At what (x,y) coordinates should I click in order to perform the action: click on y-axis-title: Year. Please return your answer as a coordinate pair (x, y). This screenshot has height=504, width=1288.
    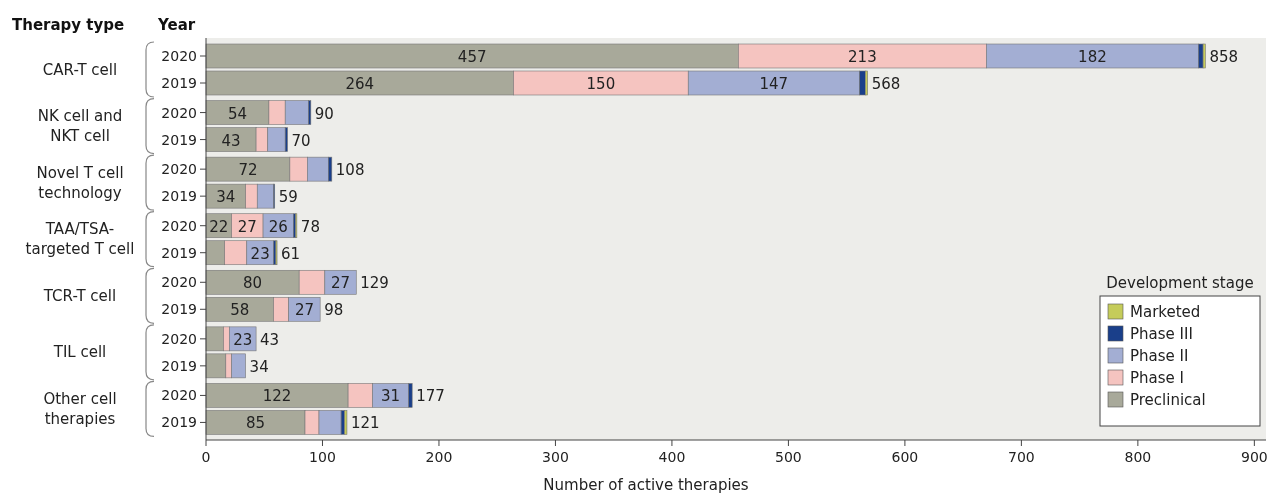
    Looking at the image, I should click on (176, 25).